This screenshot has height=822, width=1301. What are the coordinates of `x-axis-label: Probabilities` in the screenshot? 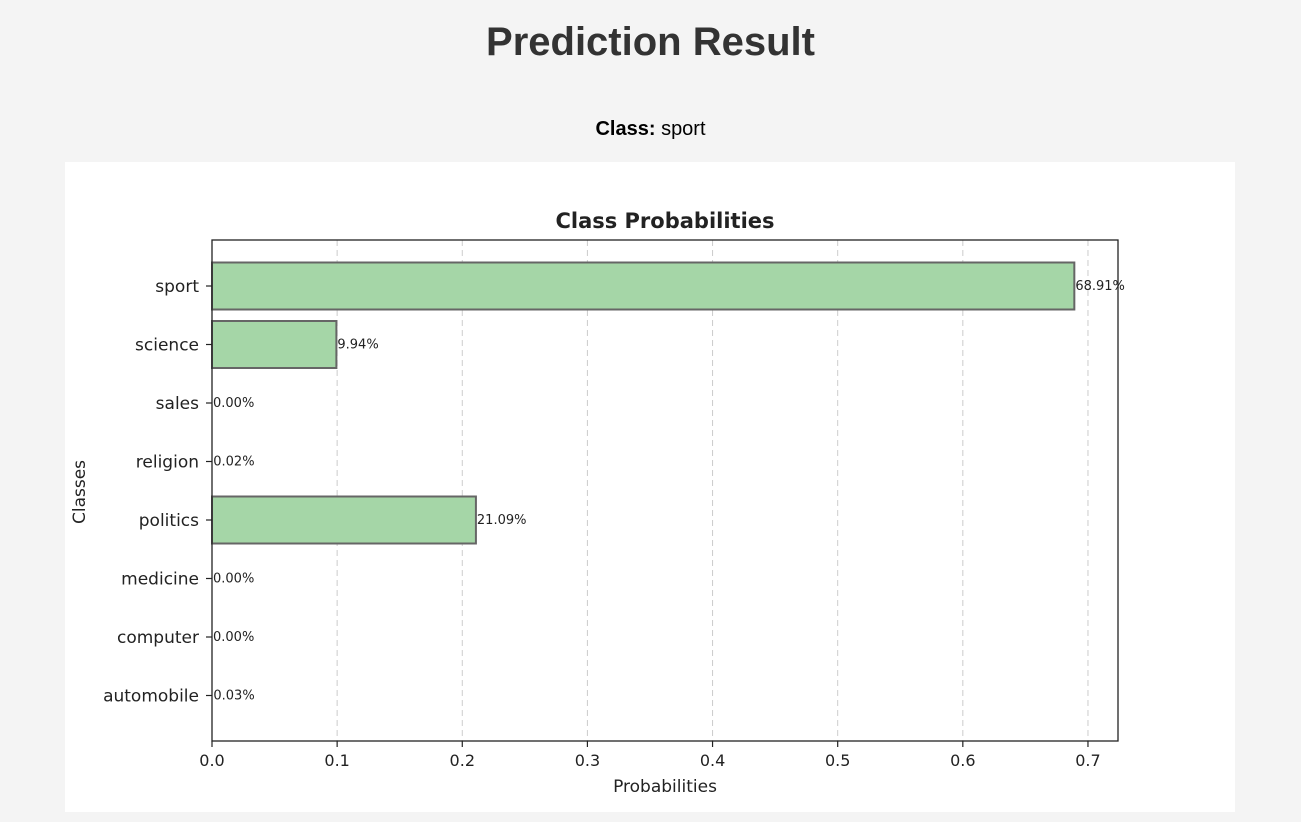 It's located at (665, 787).